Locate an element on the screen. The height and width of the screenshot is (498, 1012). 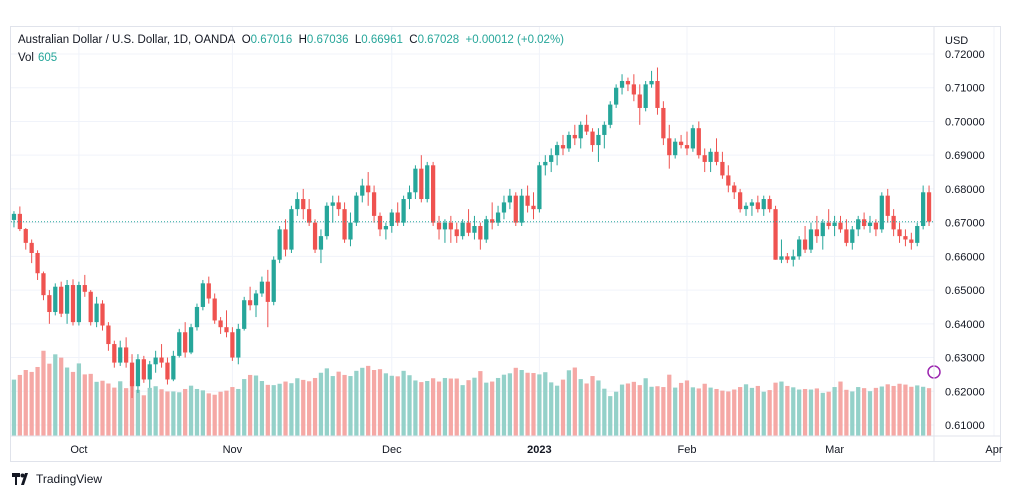
price-tick-label: 0.62000 is located at coordinates (965, 392).